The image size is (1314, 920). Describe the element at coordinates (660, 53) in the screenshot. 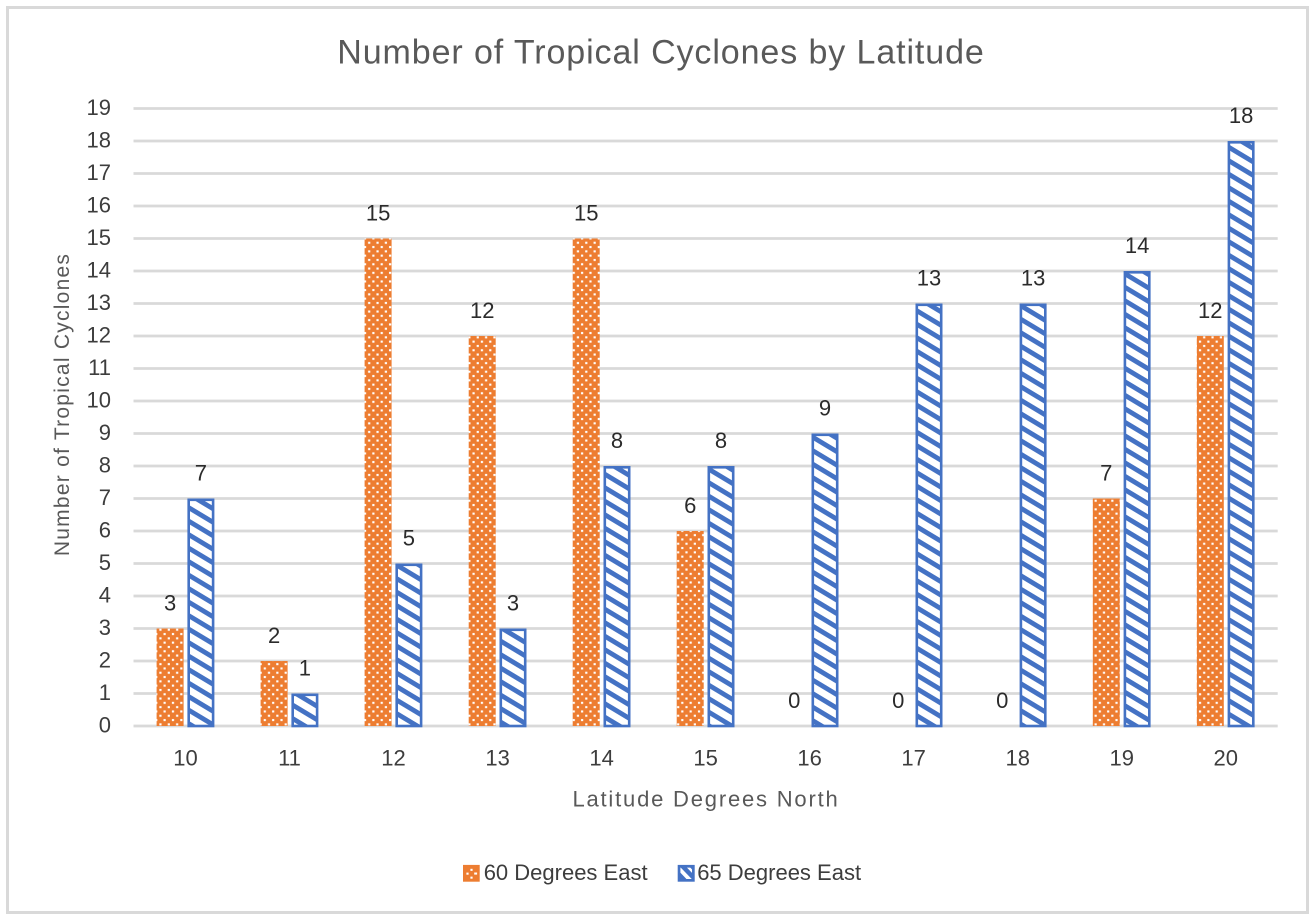

I see `svg-text:Number of Tropical Cyclones by: Number of Tropical Cyclones by Latitude` at that location.